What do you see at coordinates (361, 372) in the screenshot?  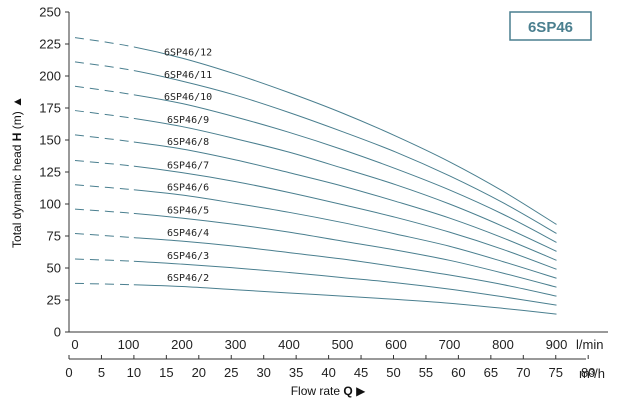 I see `x-tick-label-m3h: 45` at bounding box center [361, 372].